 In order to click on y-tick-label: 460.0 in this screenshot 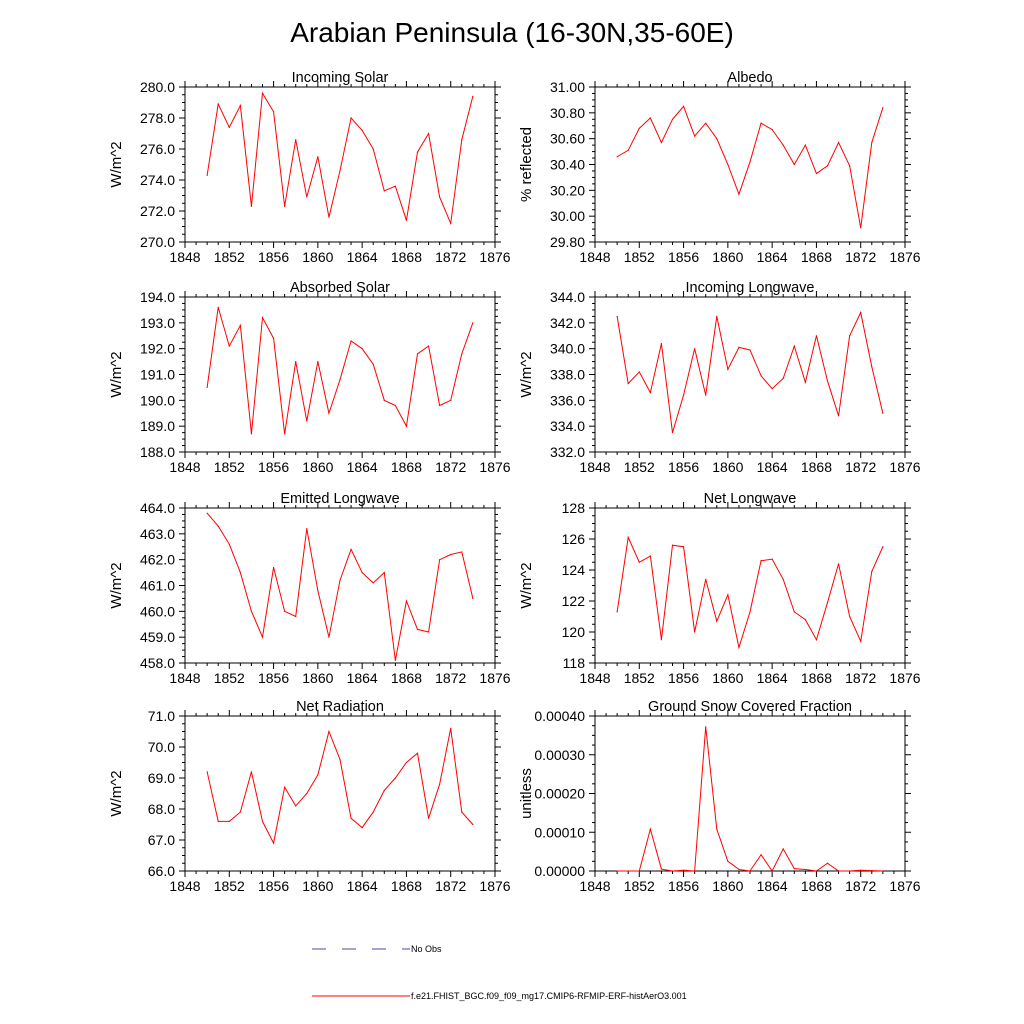, I will do `click(157, 611)`.